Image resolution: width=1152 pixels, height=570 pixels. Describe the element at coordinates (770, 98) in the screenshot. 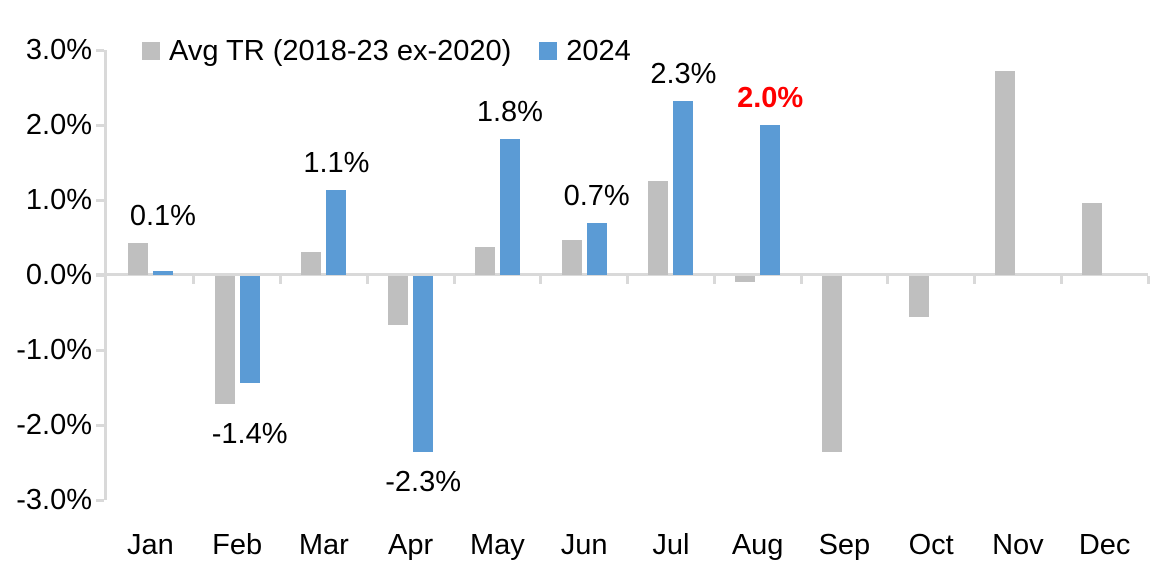

I see `data-label-aug-2024: 2.0%` at that location.